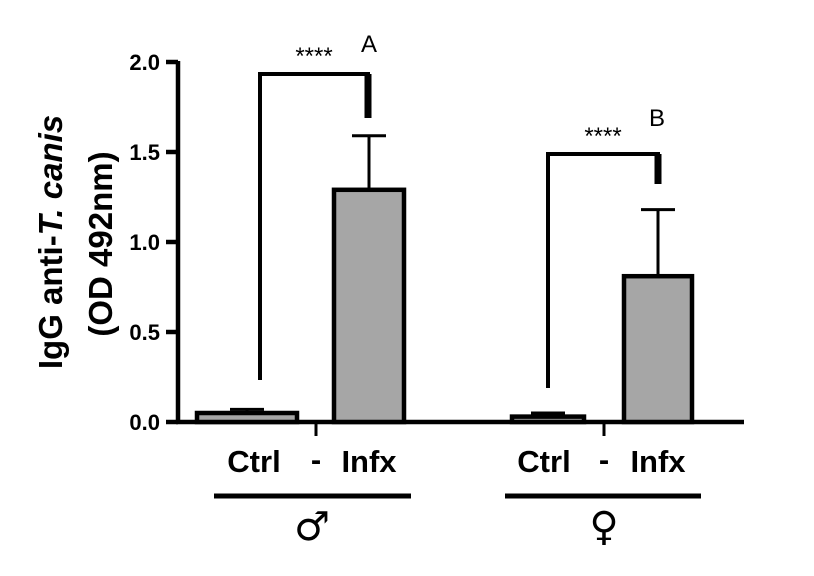 The height and width of the screenshot is (576, 814). Describe the element at coordinates (50, 302) in the screenshot. I see `y-axis-title-prefix: IgG anti-` at that location.